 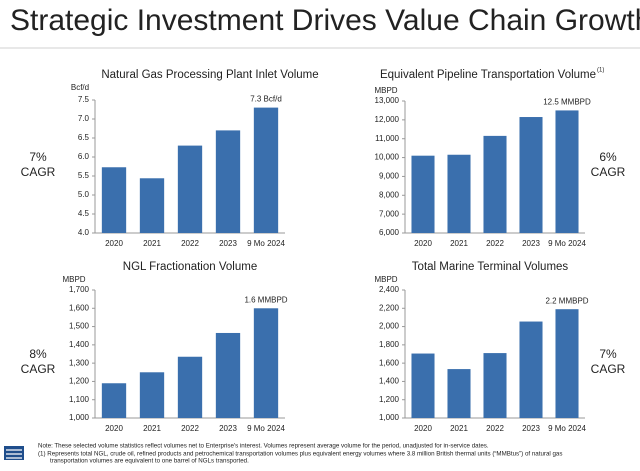 I want to click on y-tick-label: 10,000, so click(x=387, y=157).